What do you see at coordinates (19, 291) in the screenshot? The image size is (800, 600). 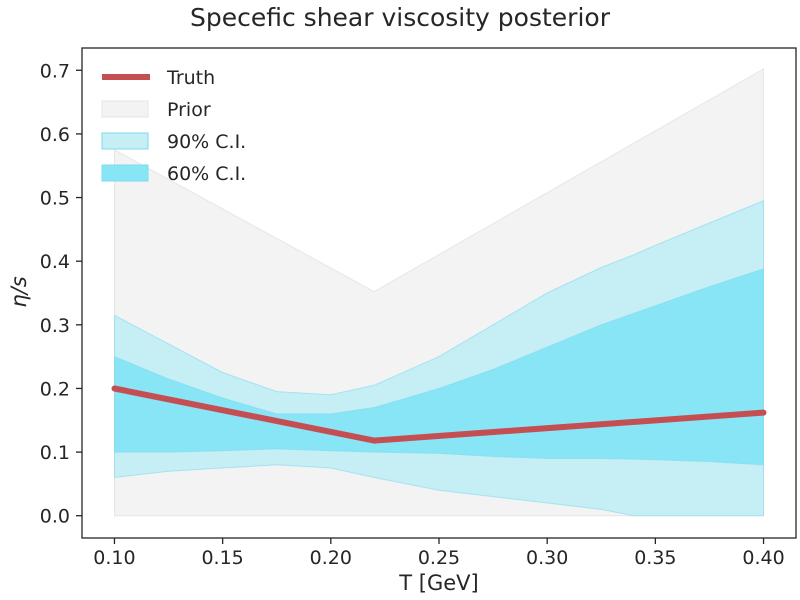 I see `y-axis-label: η/s` at bounding box center [19, 291].